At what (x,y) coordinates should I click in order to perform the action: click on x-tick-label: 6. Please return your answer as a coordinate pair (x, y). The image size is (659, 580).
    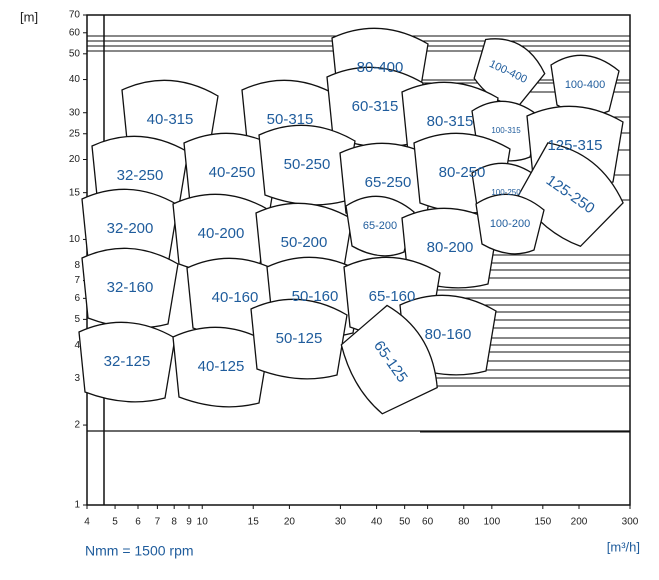
    Looking at the image, I should click on (138, 522).